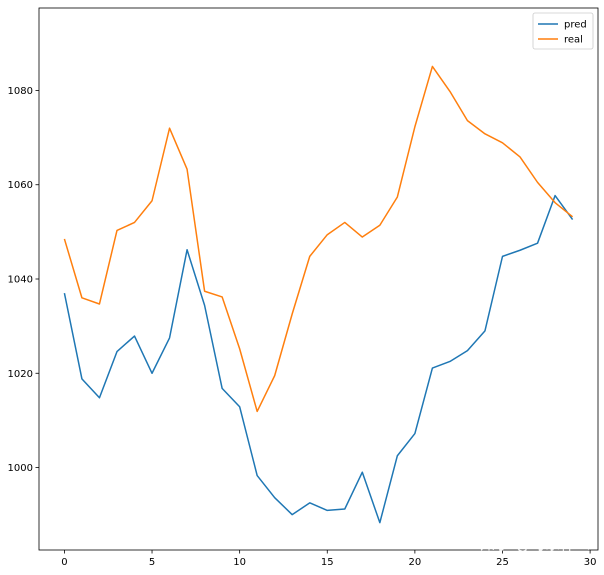 This screenshot has width=604, height=575. What do you see at coordinates (575, 25) in the screenshot?
I see `legend-label-pred: pred` at bounding box center [575, 25].